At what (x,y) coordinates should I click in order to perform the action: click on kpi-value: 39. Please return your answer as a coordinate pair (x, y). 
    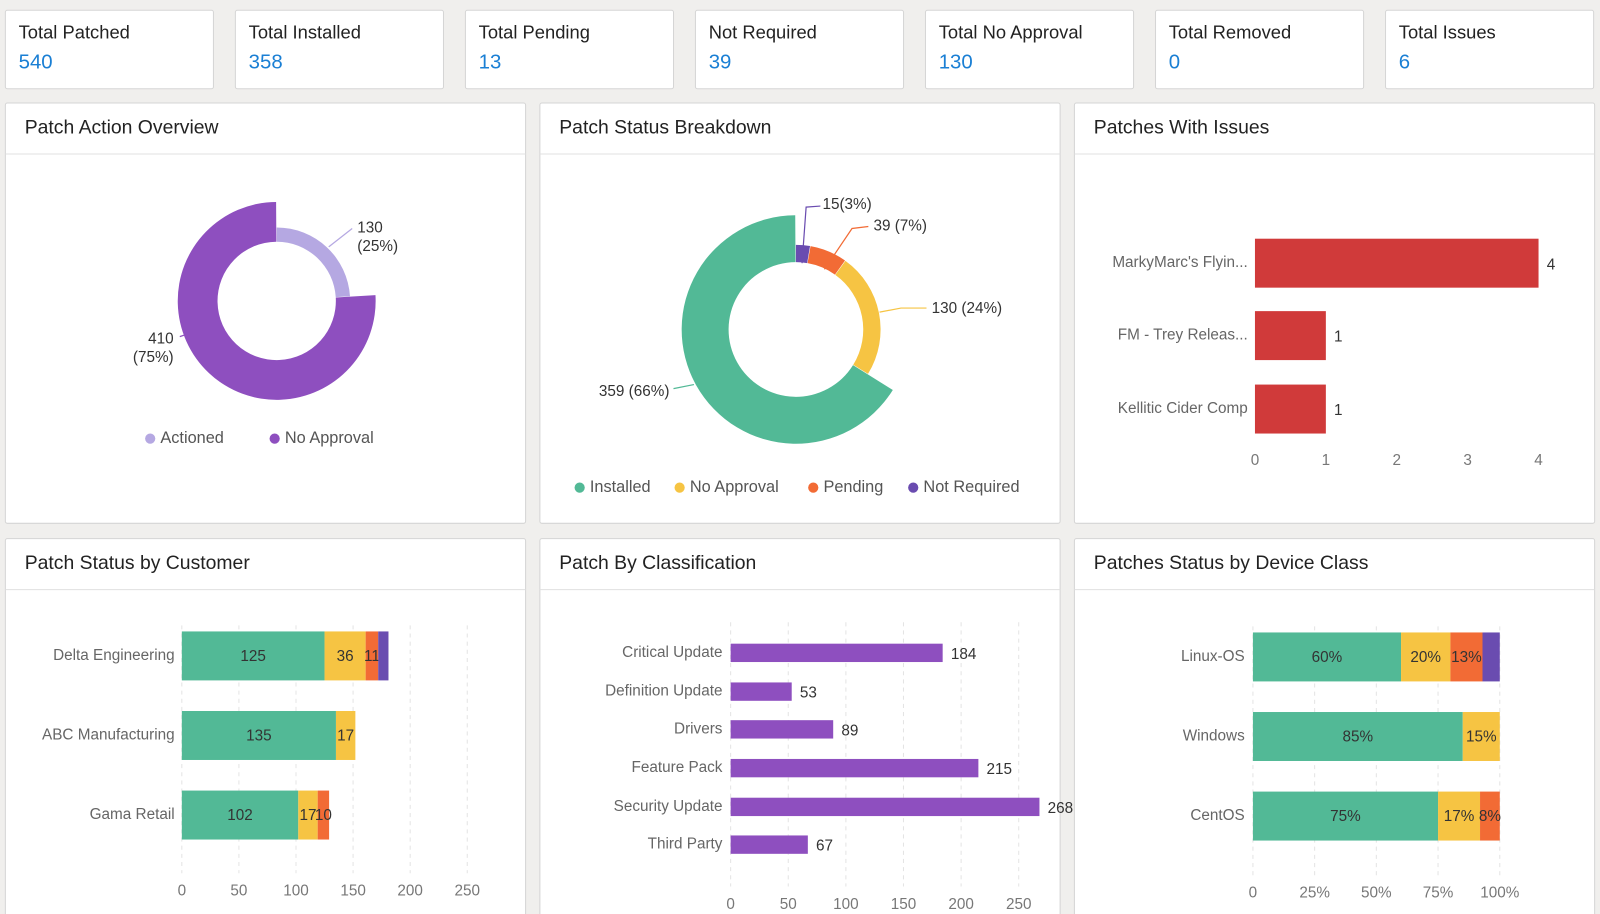
    Looking at the image, I should click on (720, 63).